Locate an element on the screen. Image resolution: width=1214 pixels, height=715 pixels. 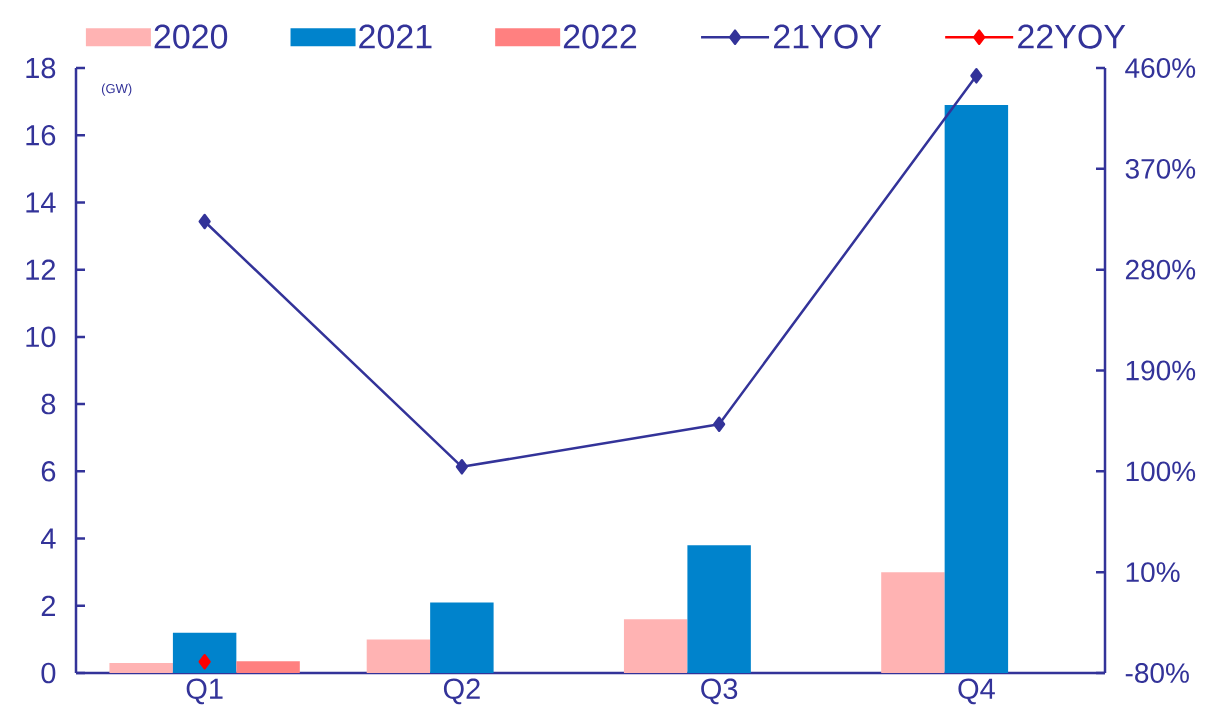
y-tick-label: 8 is located at coordinates (48, 404).